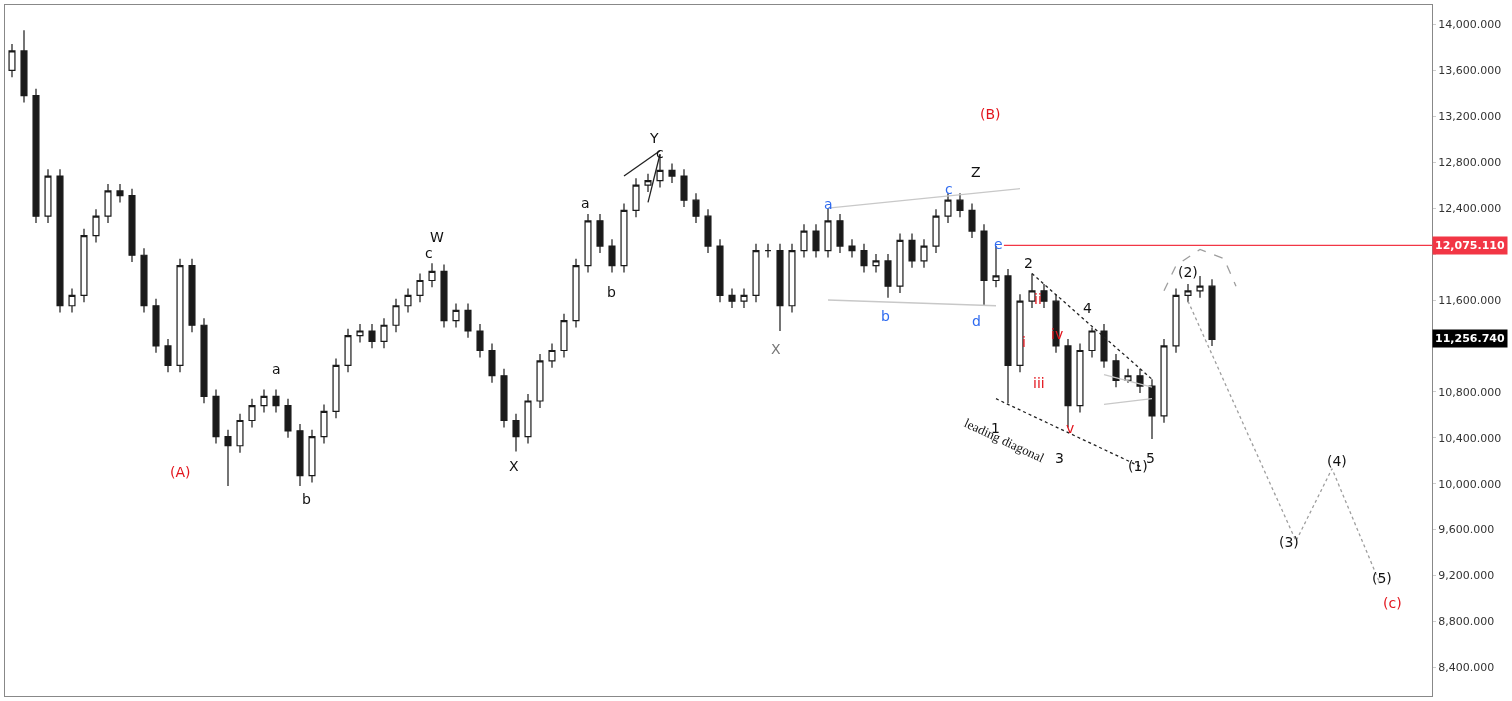  What do you see at coordinates (1470, 209) in the screenshot?
I see `y-tick-label: 12,400.000` at bounding box center [1470, 209].